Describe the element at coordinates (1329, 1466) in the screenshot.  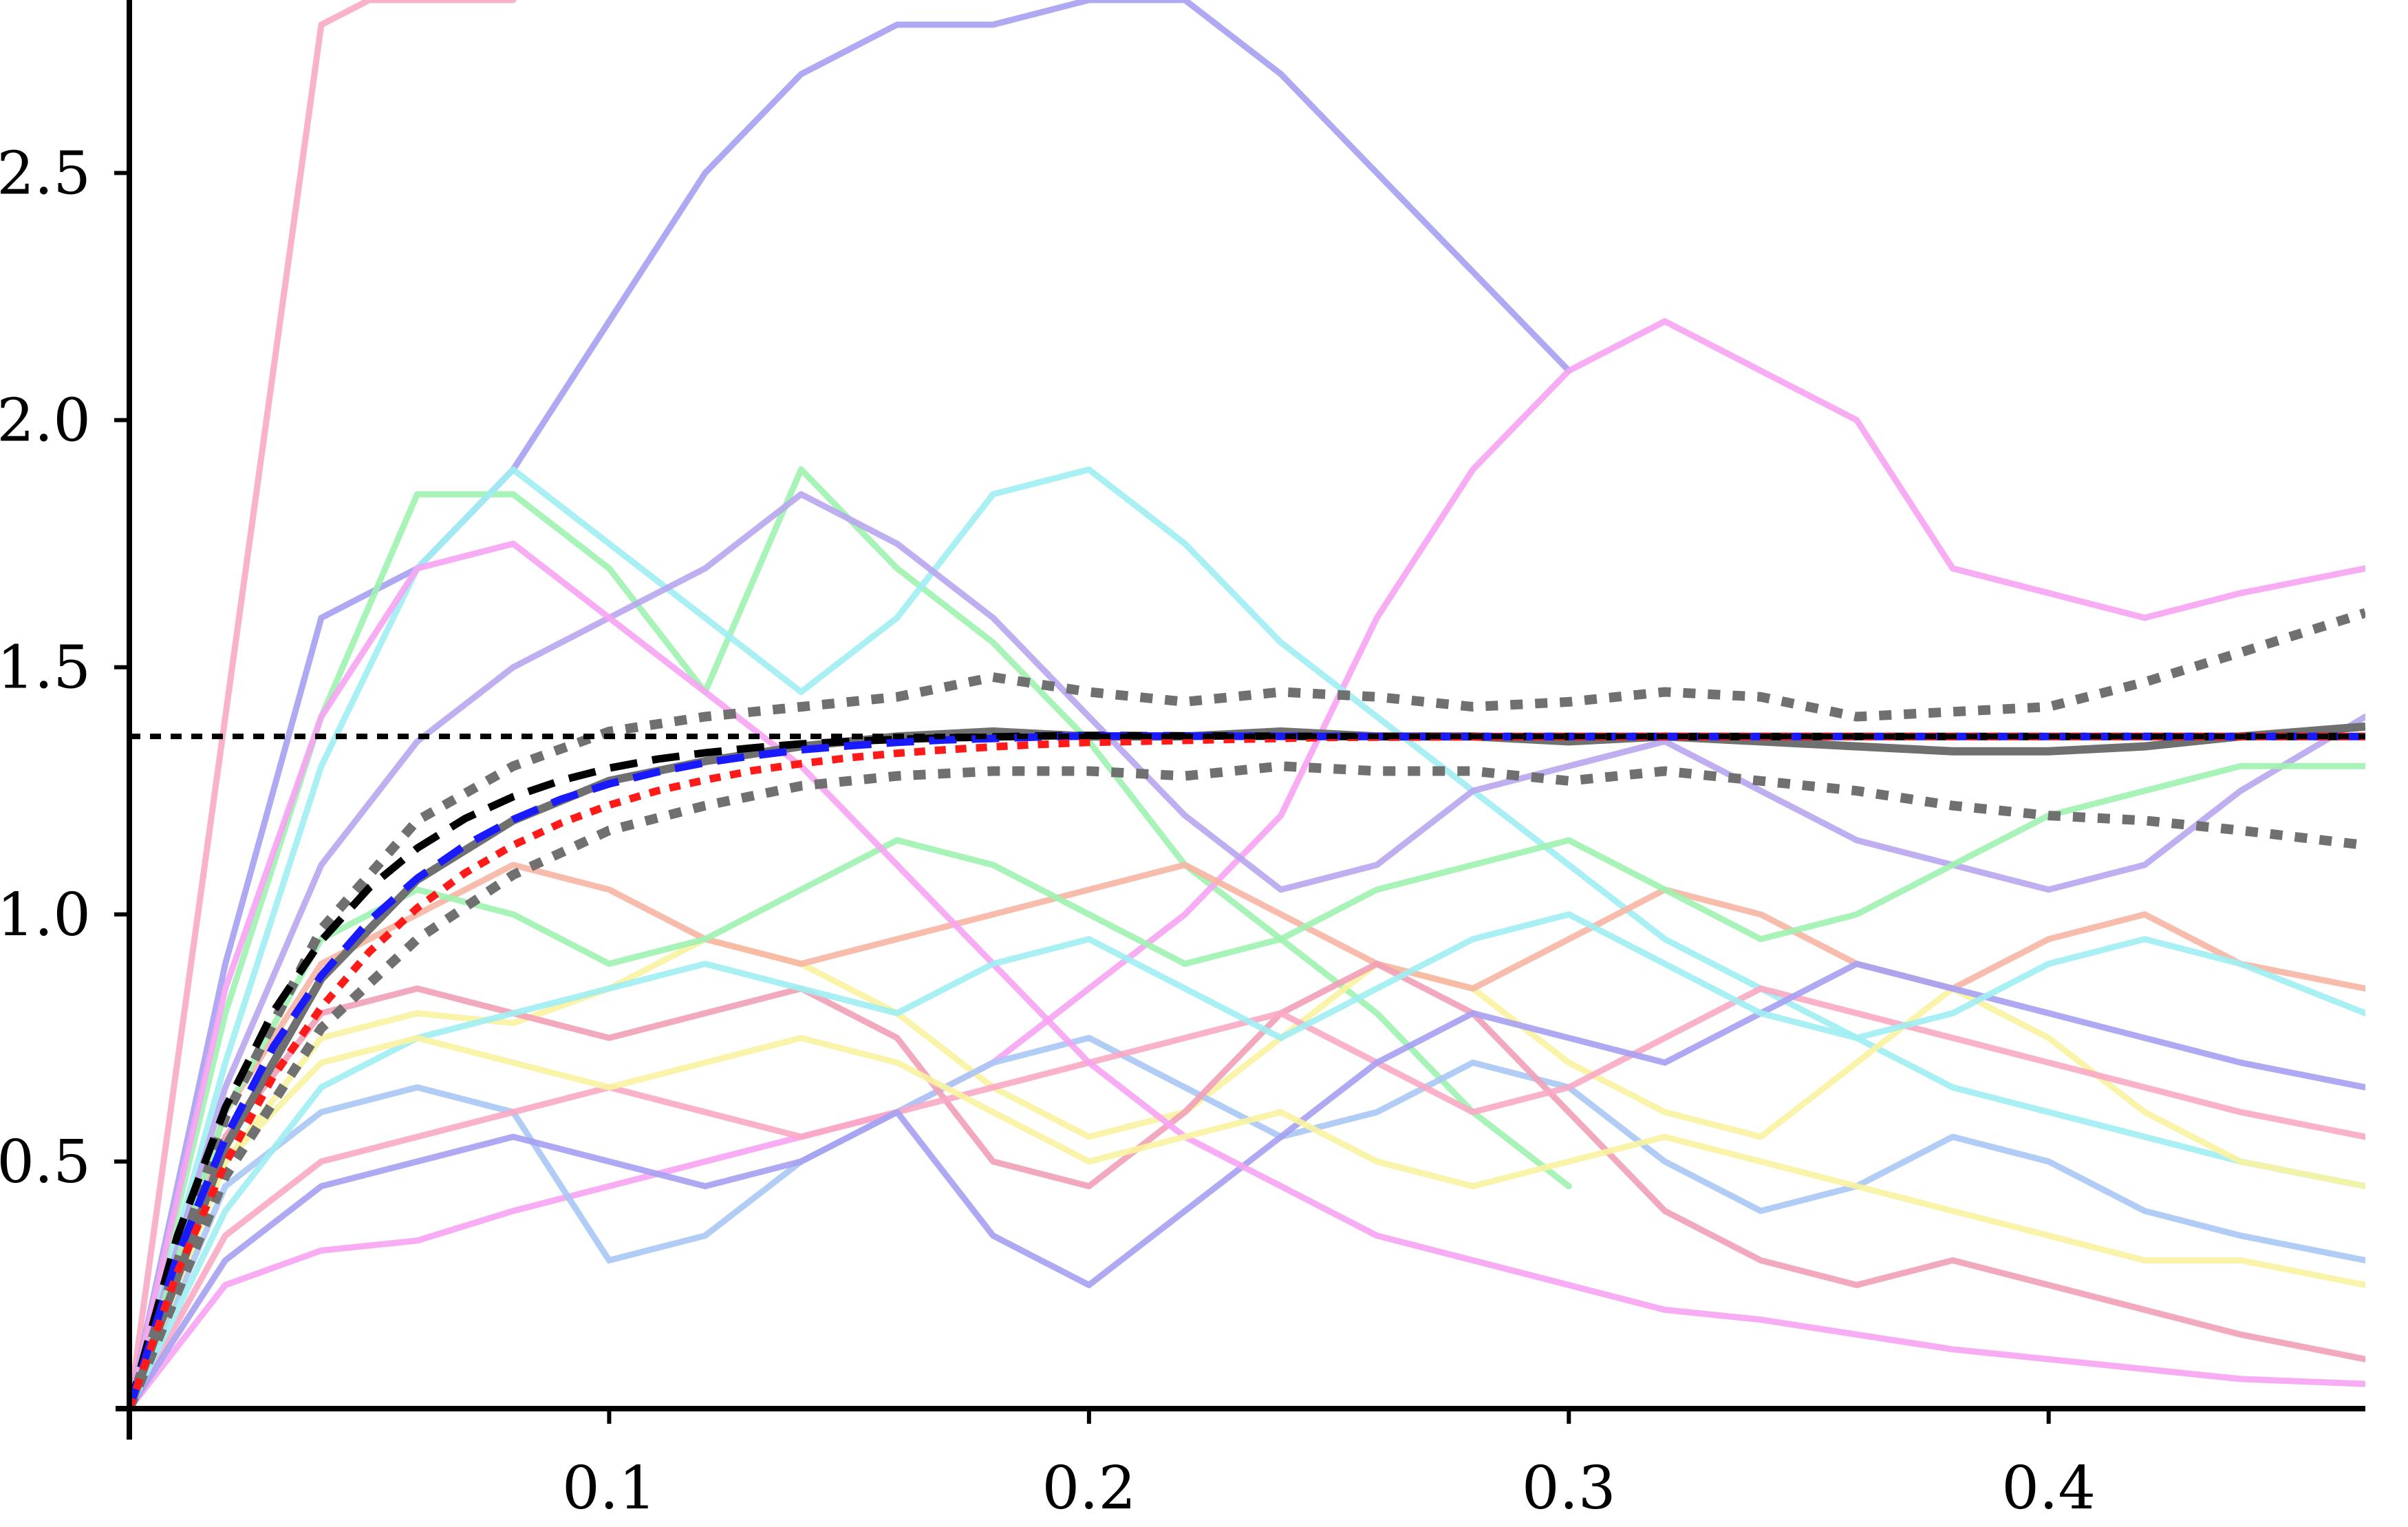
I see `x-ticks: 0.1 0.2 0.3 0.4` at that location.